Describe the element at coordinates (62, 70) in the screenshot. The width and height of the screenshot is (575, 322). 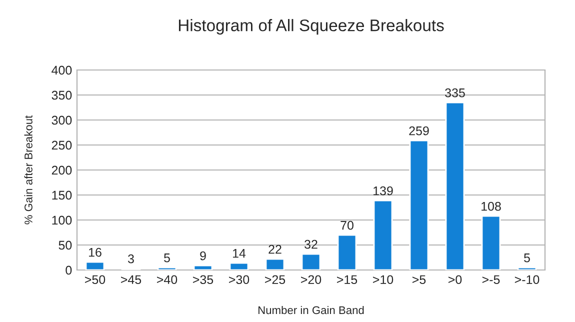
I see `y-tick-label: 400` at that location.